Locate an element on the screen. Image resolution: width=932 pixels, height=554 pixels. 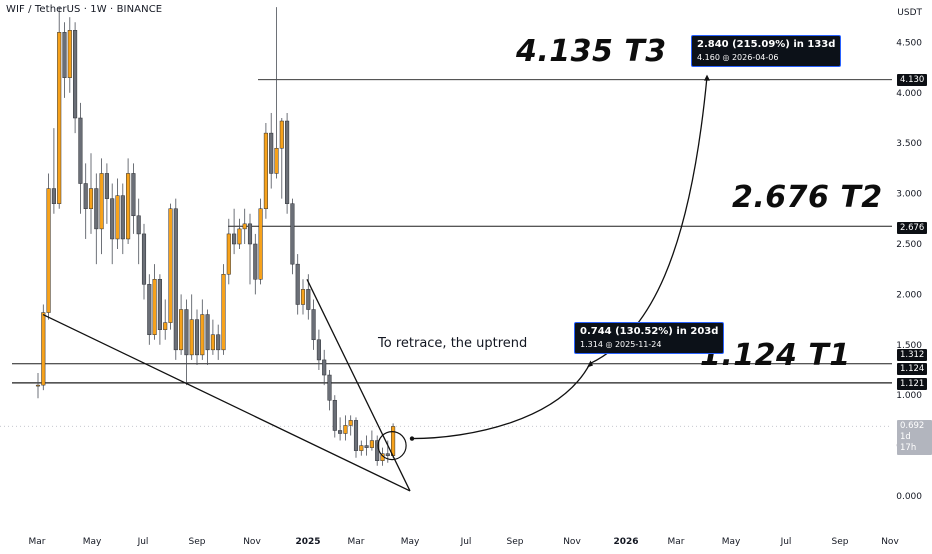
falling-wedge-lower-line is located at coordinates (226, 402).